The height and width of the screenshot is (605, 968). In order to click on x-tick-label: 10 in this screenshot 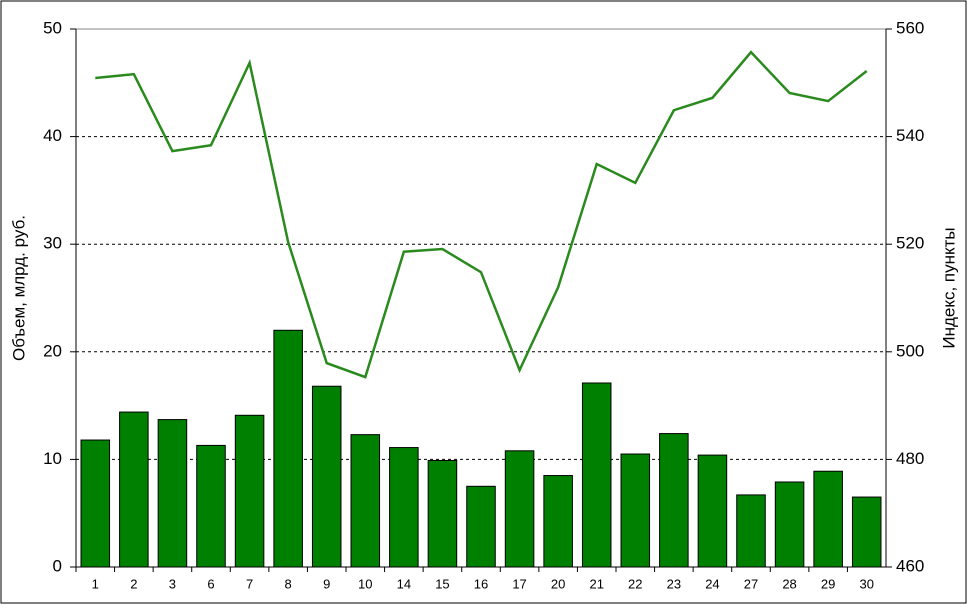, I will do `click(365, 583)`.